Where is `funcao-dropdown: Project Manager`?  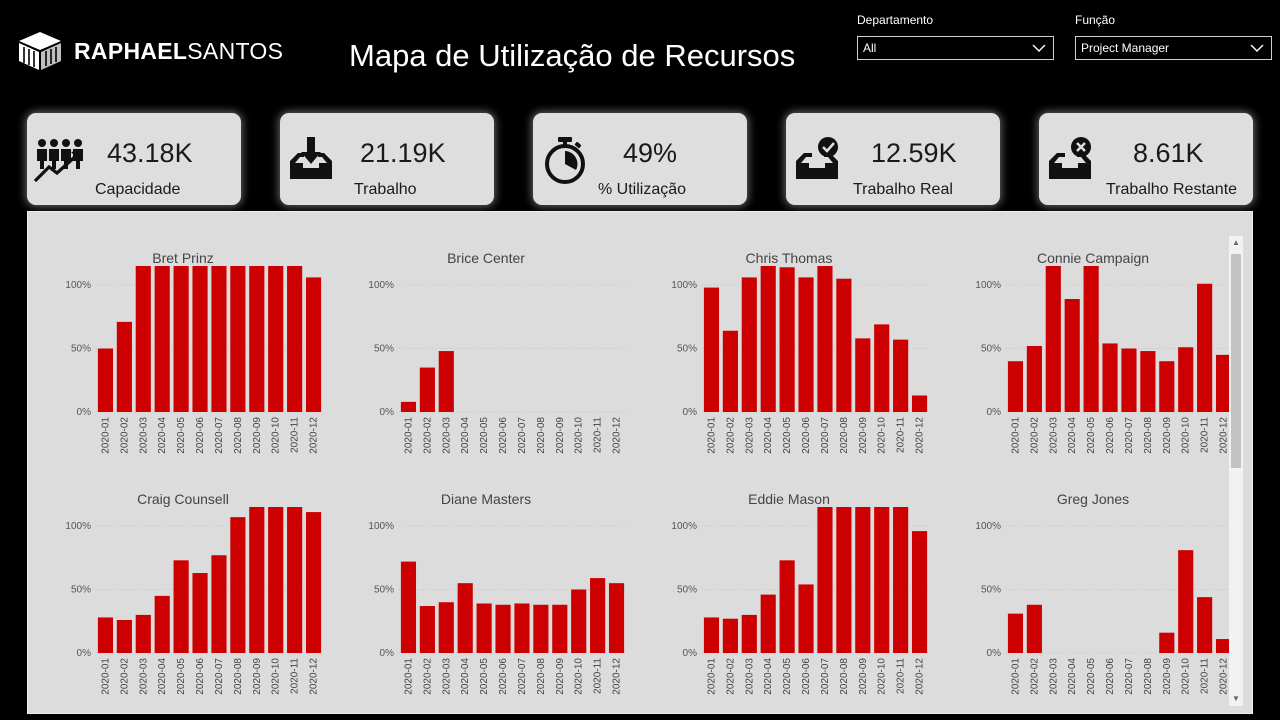
funcao-dropdown: Project Manager is located at coordinates (1173, 48).